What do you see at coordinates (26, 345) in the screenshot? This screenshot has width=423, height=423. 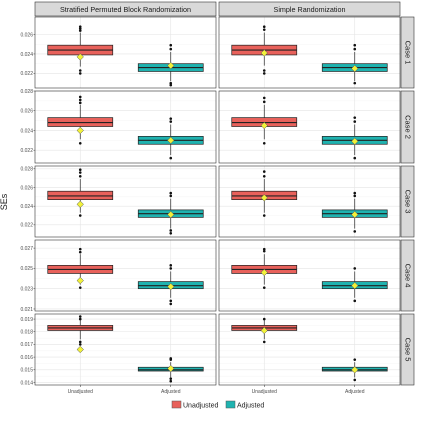 I see `y-tick-label: 0.017` at bounding box center [26, 345].